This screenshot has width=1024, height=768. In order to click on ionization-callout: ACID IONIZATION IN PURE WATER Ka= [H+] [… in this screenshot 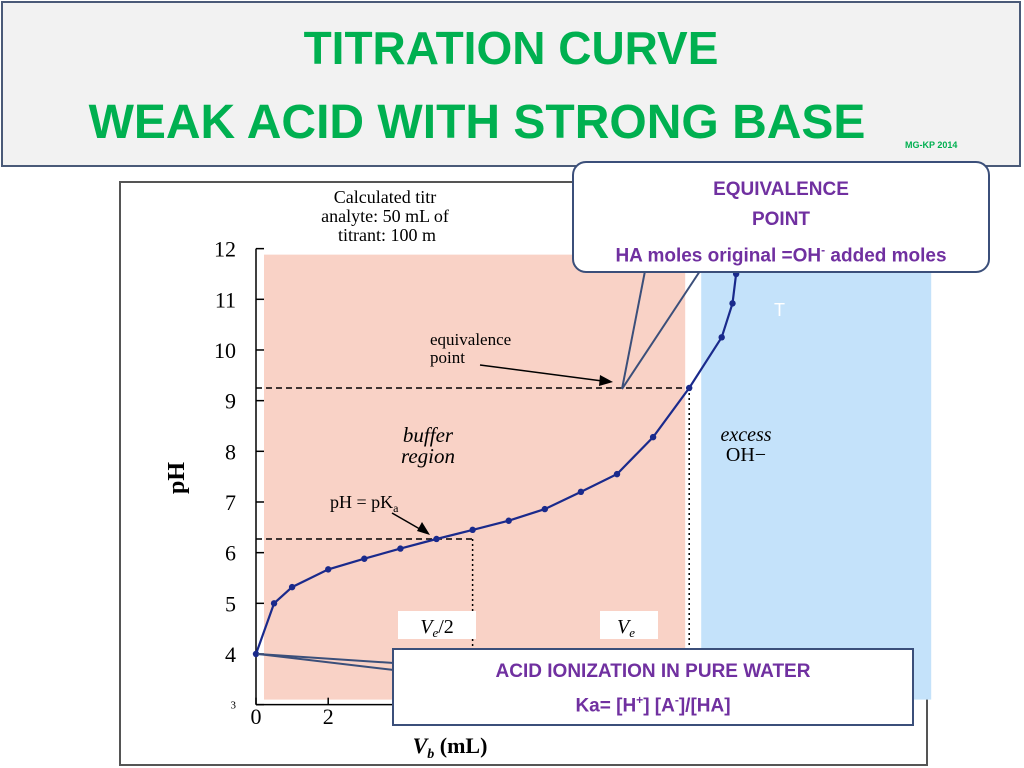, I will do `click(653, 687)`.